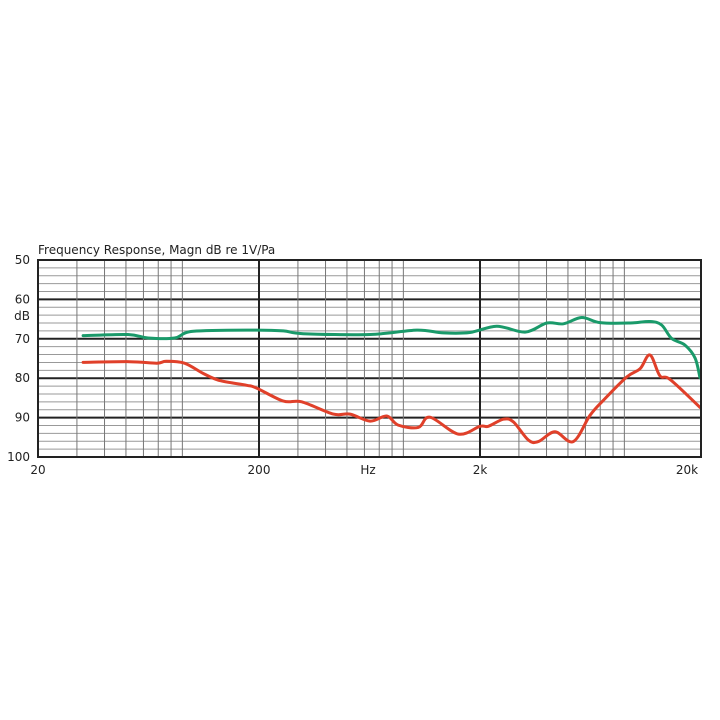 The width and height of the screenshot is (720, 720). What do you see at coordinates (480, 470) in the screenshot?
I see `x-tick-label: 2k` at bounding box center [480, 470].